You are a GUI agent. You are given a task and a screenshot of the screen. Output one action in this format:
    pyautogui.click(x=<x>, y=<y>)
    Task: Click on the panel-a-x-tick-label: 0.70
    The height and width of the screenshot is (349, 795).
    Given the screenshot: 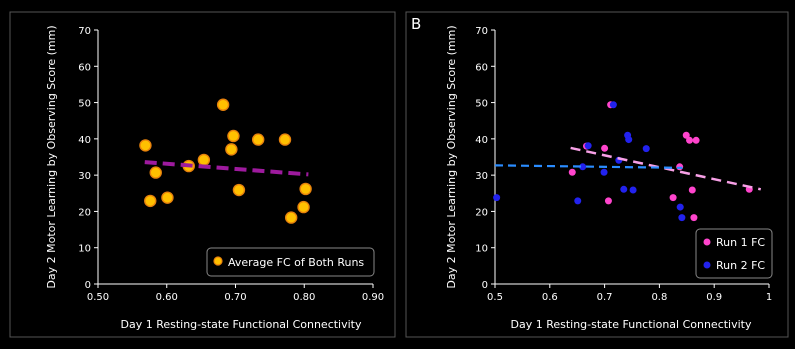 What is the action you would take?
    pyautogui.click(x=235, y=297)
    